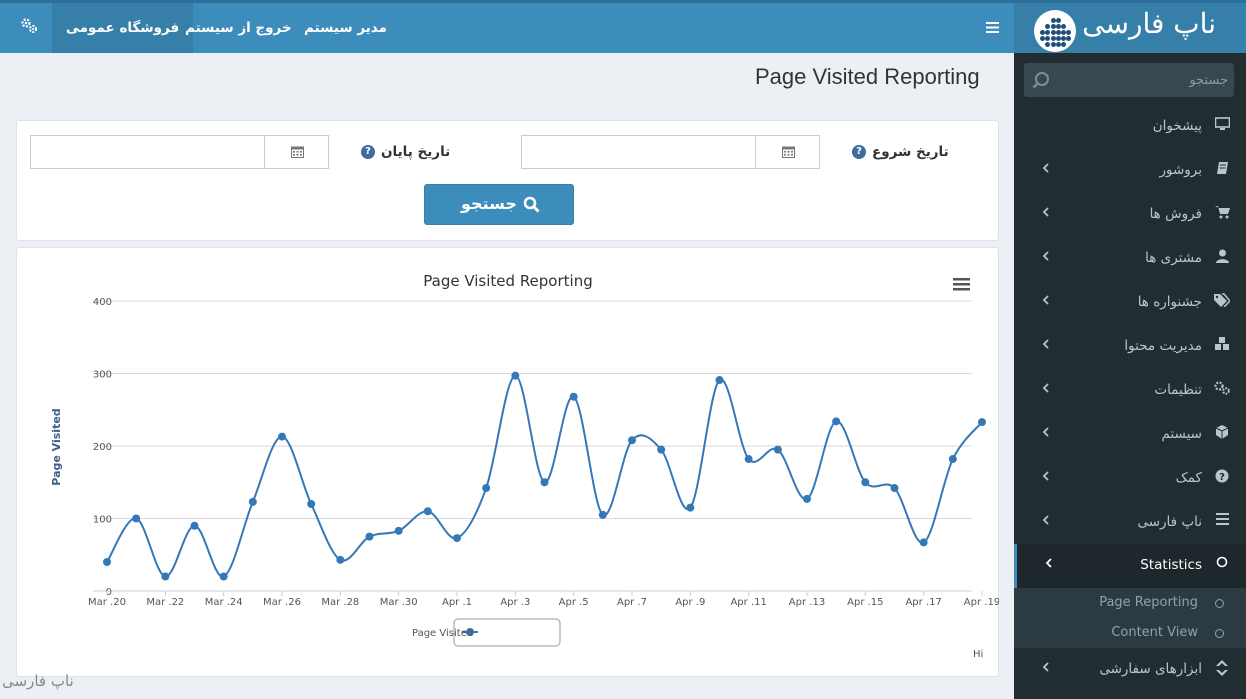  What do you see at coordinates (900, 152) in the screenshot?
I see `start-date-label: ? تاریخ شروع` at bounding box center [900, 152].